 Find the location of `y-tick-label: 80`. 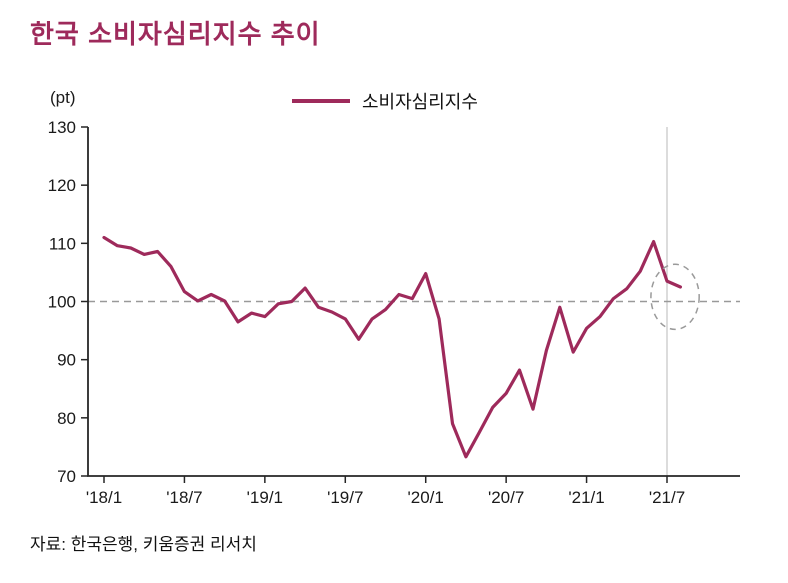

y-tick-label: 80 is located at coordinates (66, 418).